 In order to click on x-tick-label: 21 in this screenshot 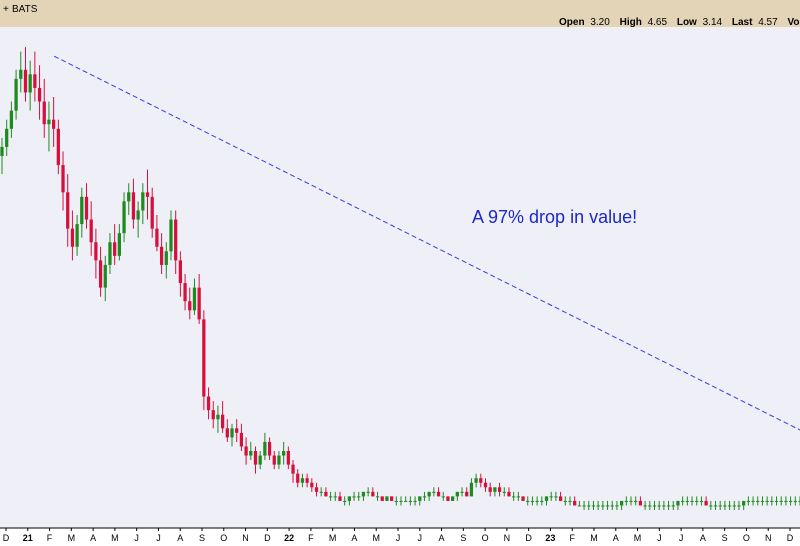, I will do `click(28, 538)`.